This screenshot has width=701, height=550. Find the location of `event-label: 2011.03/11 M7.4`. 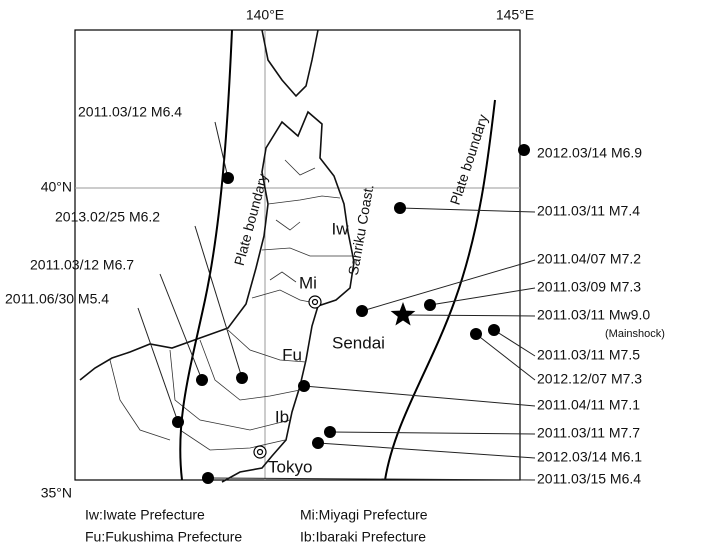

event-label: 2011.03/11 M7.4 is located at coordinates (588, 211).